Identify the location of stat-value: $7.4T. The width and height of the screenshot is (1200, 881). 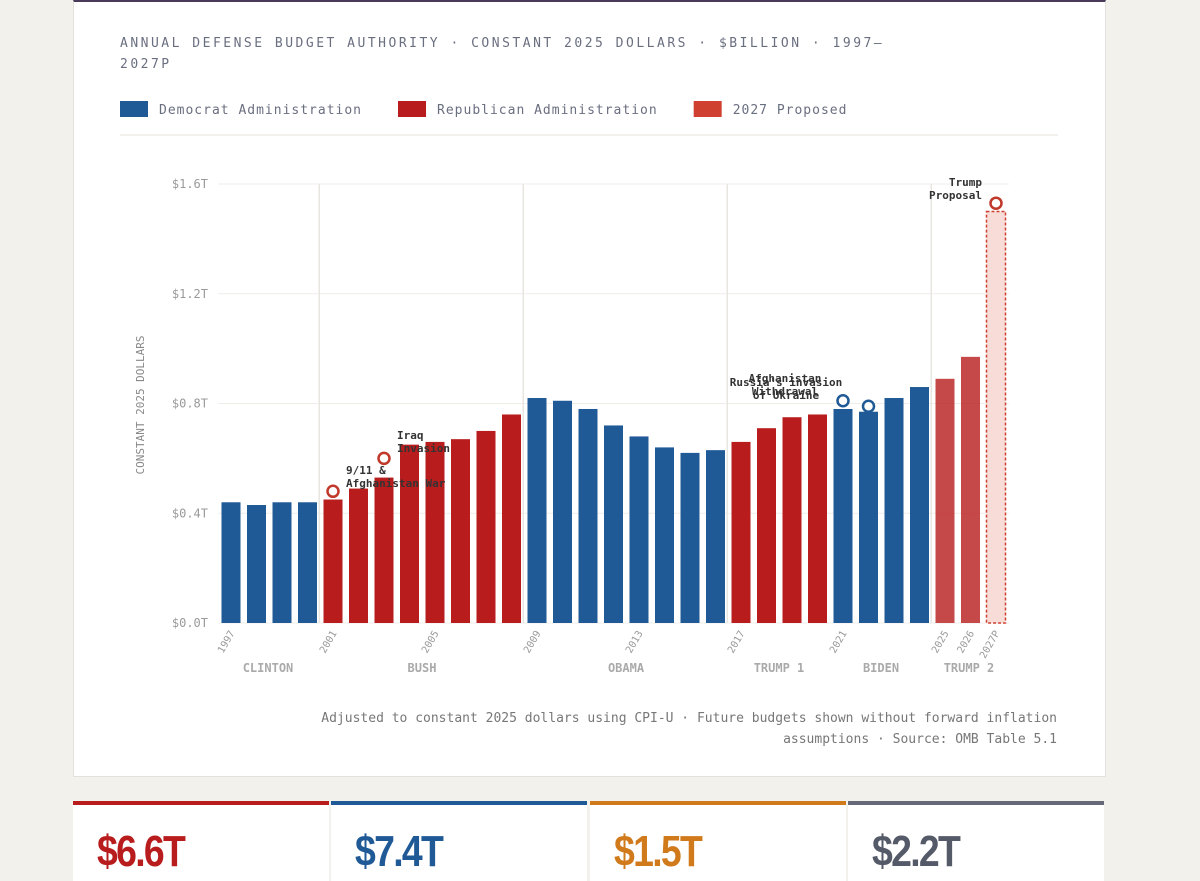
(399, 851).